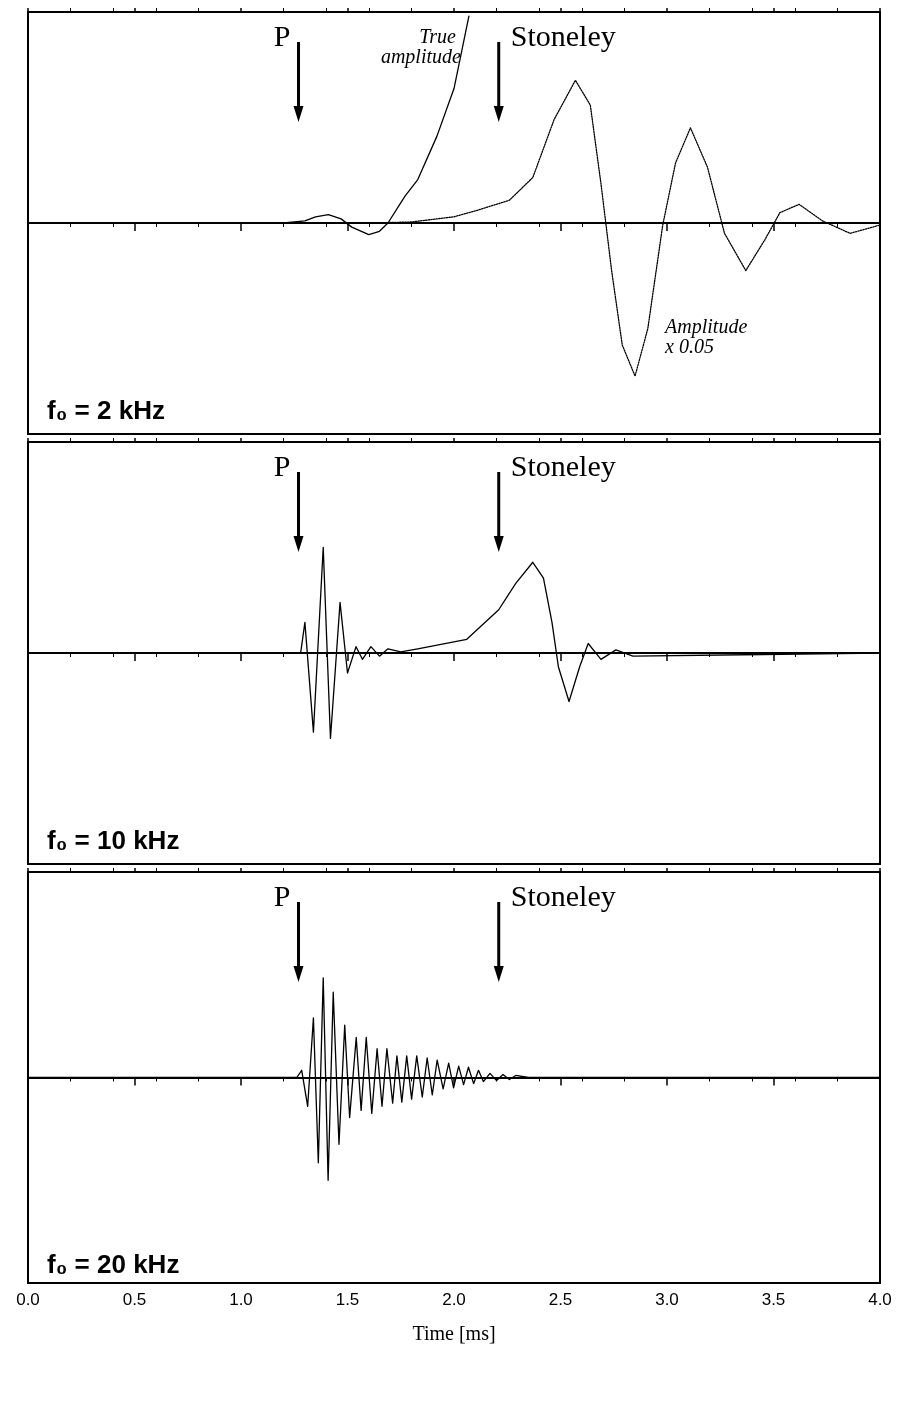 Image resolution: width=908 pixels, height=1405 pixels. What do you see at coordinates (454, 1333) in the screenshot?
I see `x-axis-title: Time [ms]` at bounding box center [454, 1333].